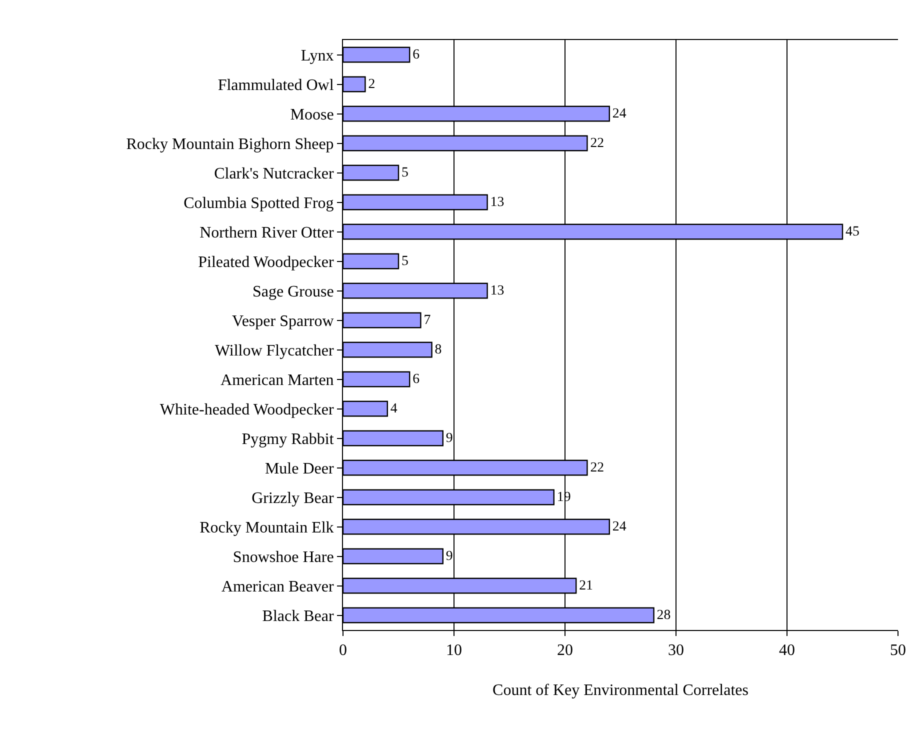 The width and height of the screenshot is (920, 745). I want to click on y-tick-label: Pygmy Rabbit, so click(288, 439).